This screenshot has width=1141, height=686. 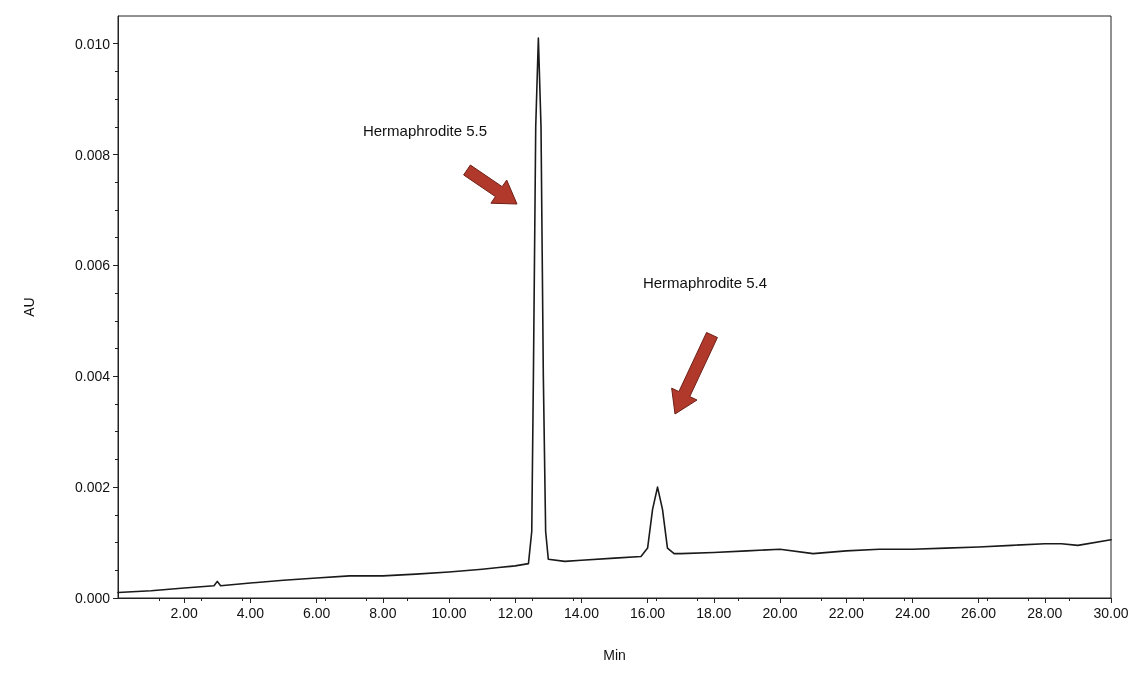 I want to click on annotation: Hermaphrodite 5.5, so click(x=425, y=130).